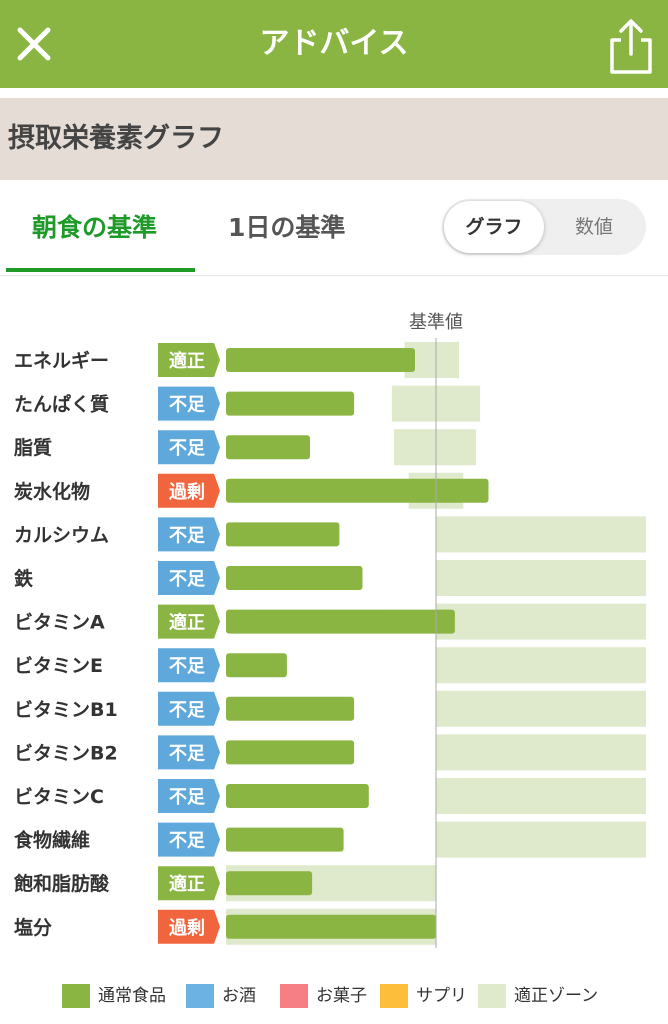  Describe the element at coordinates (59, 797) in the screenshot. I see `category-label: ビタミンC` at that location.